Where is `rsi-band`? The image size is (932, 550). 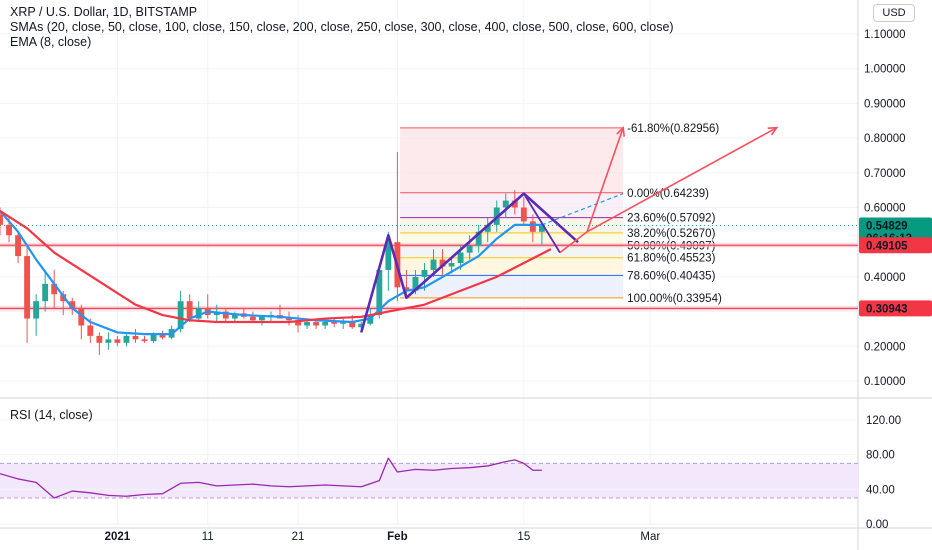 rsi-band is located at coordinates (429, 480).